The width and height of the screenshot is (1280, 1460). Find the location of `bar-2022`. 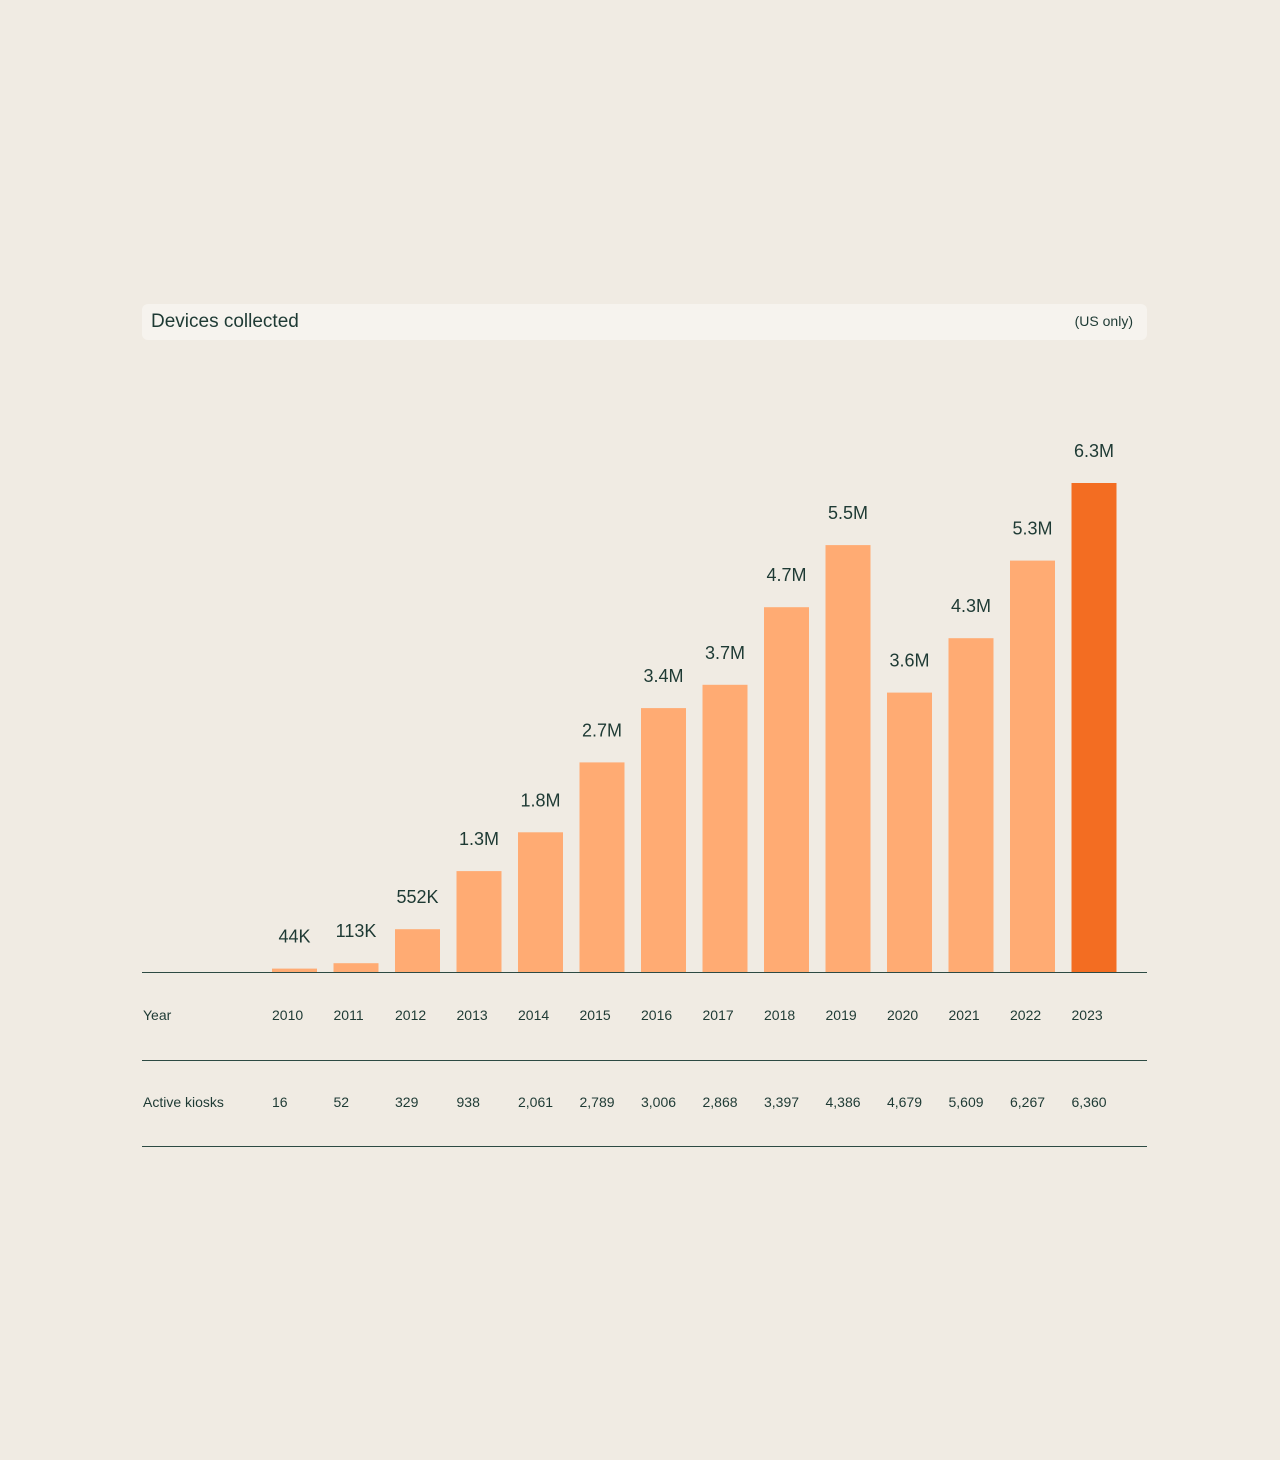

bar-2022 is located at coordinates (1032, 766).